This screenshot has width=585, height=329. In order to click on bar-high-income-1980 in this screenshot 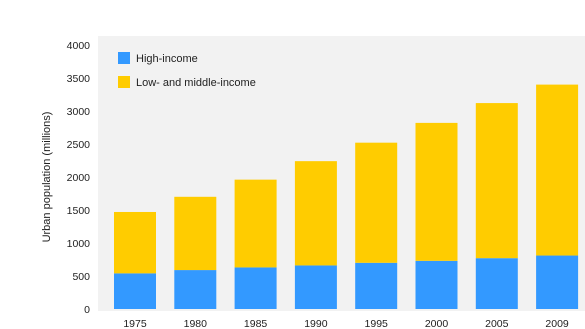, I will do `click(195, 289)`.